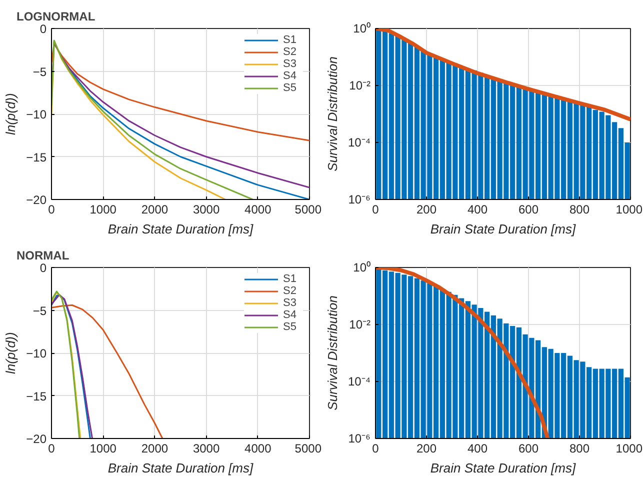 This screenshot has width=643, height=478. I want to click on chart-title: NORMAL, so click(43, 255).